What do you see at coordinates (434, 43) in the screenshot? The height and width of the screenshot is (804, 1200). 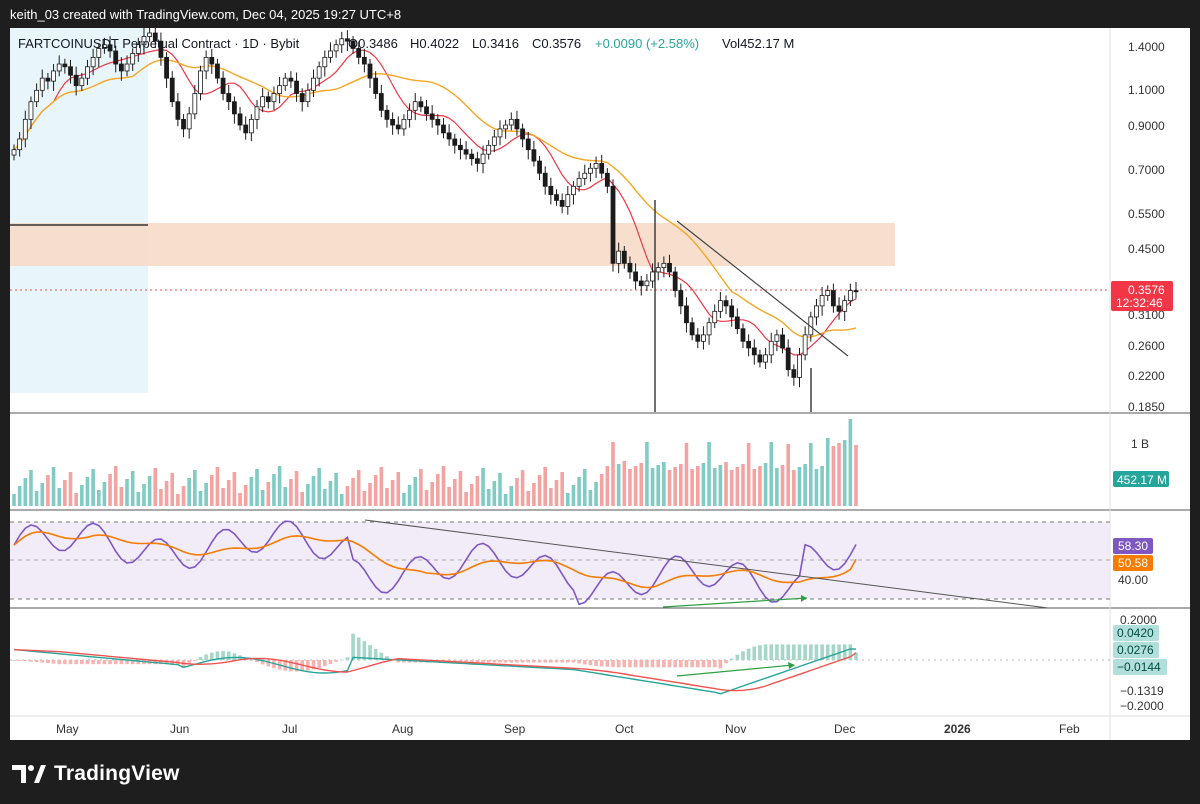 I see `high-value: H0.4022` at bounding box center [434, 43].